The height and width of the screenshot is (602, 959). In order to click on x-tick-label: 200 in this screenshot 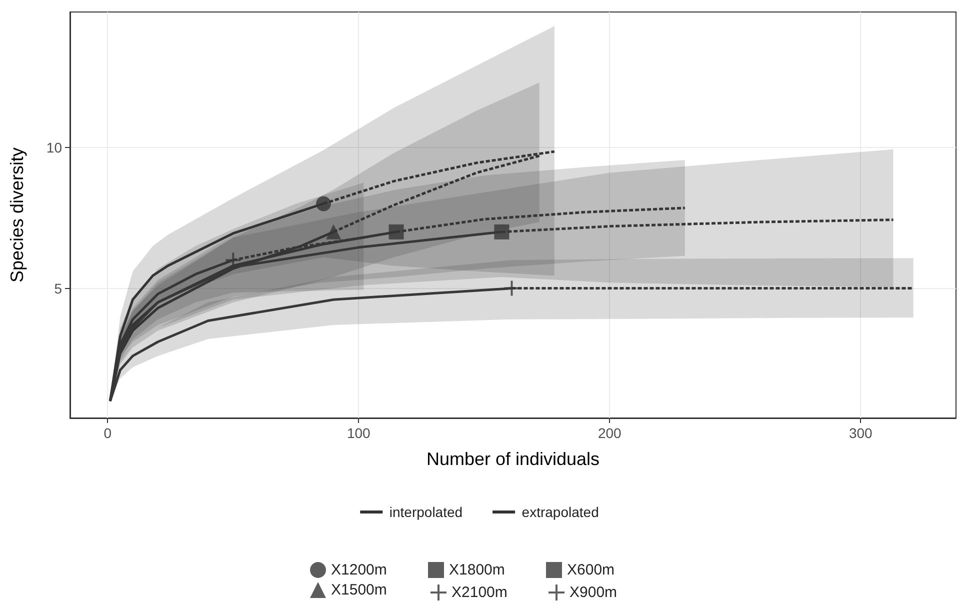, I will do `click(610, 433)`.